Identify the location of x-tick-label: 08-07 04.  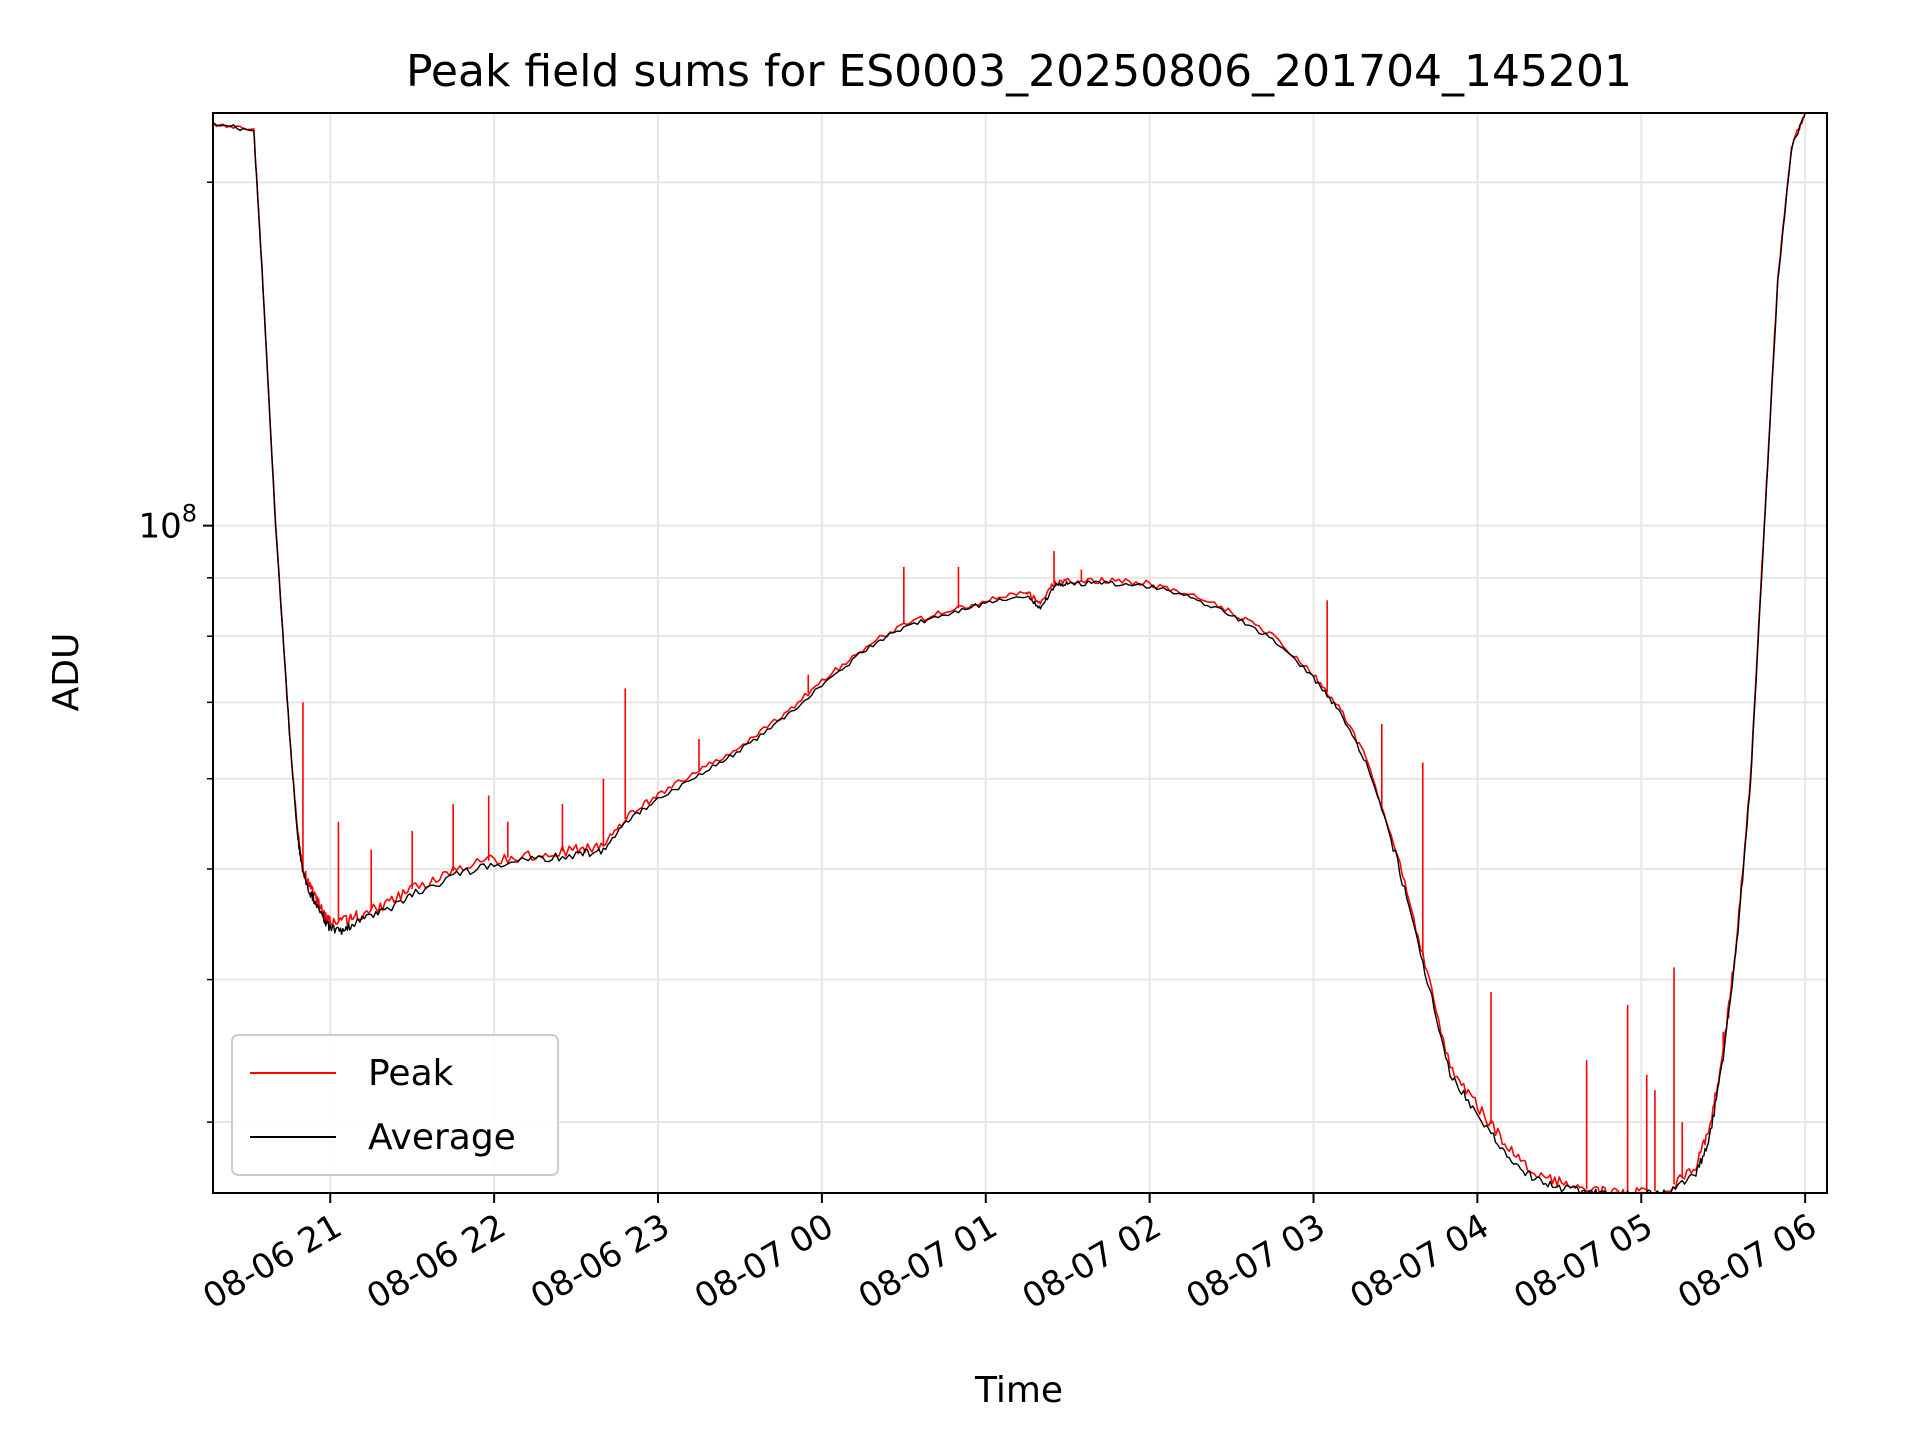
(1420, 1261).